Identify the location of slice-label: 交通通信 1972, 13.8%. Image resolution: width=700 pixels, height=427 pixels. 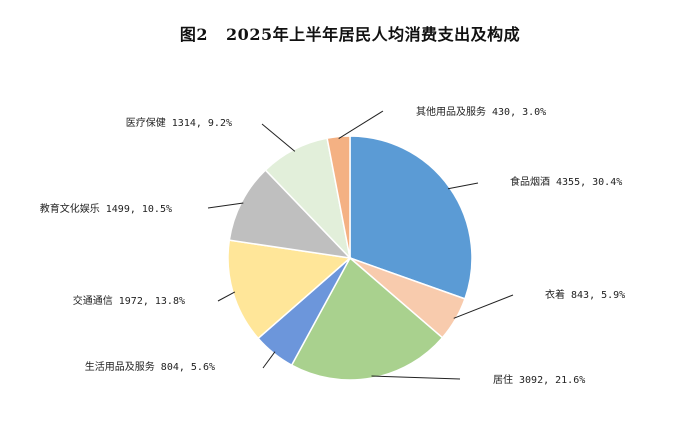
(129, 300).